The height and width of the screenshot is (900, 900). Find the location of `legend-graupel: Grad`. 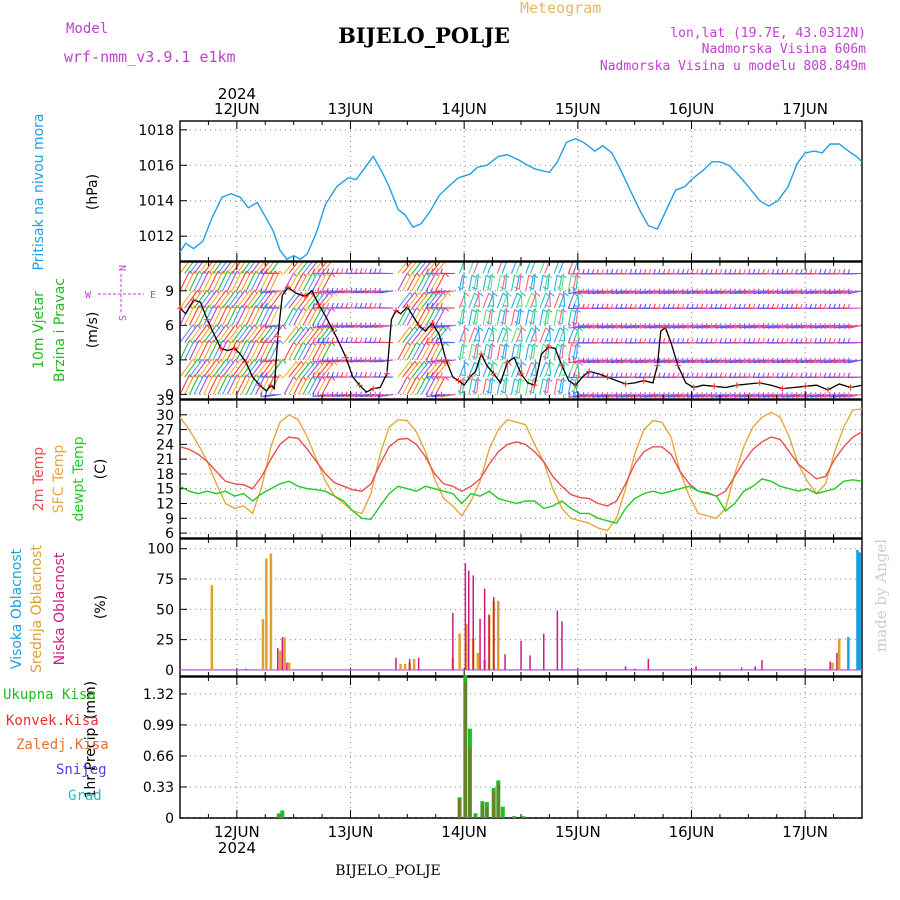

legend-graupel: Grad is located at coordinates (85, 796).